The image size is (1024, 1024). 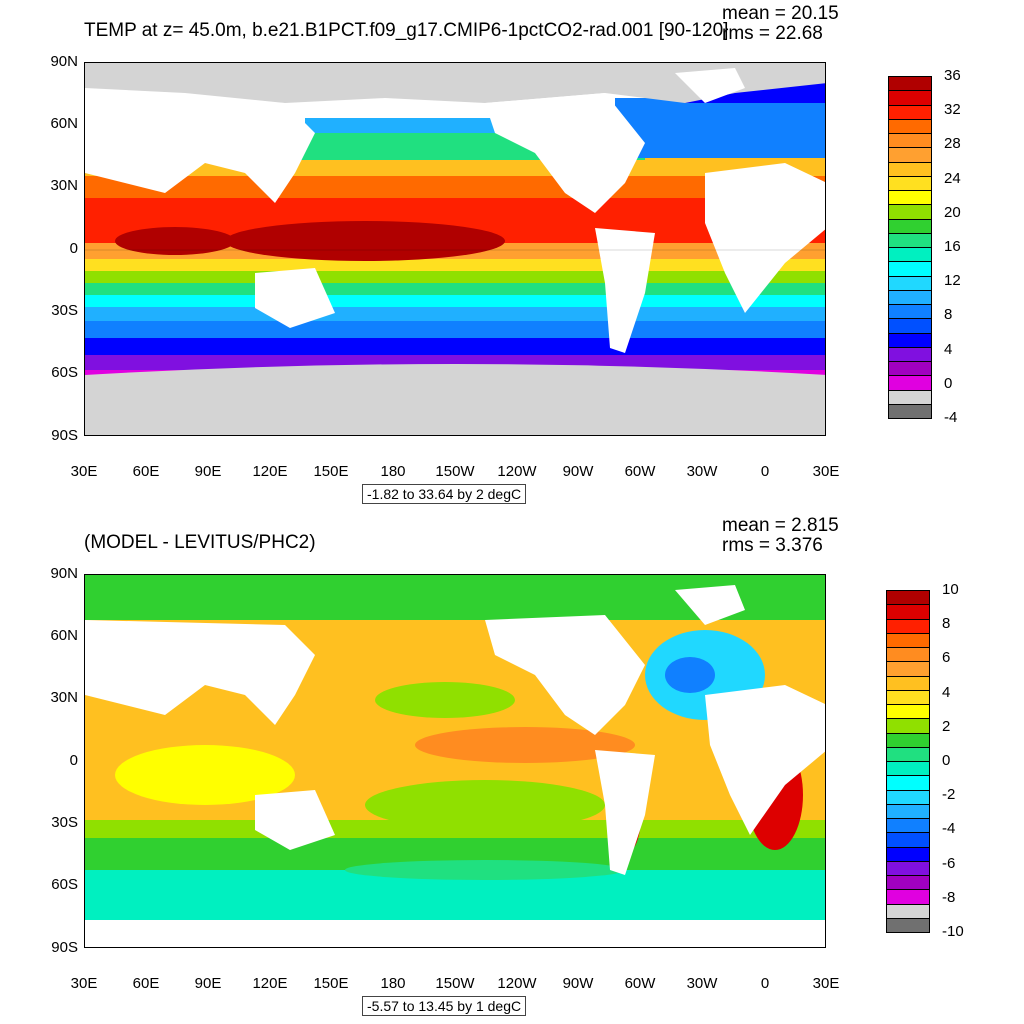 I want to click on bottom-colorbar-label: 2, so click(x=946, y=726).